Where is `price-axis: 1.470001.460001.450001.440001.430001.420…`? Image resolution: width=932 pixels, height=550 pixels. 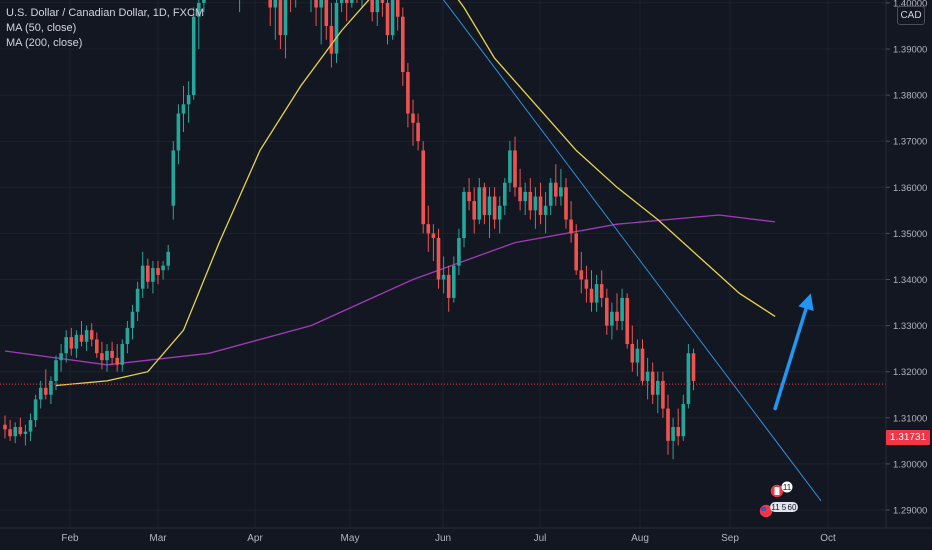
price-axis: 1.470001.460001.450001.440001.430001.420… is located at coordinates (906, 264).